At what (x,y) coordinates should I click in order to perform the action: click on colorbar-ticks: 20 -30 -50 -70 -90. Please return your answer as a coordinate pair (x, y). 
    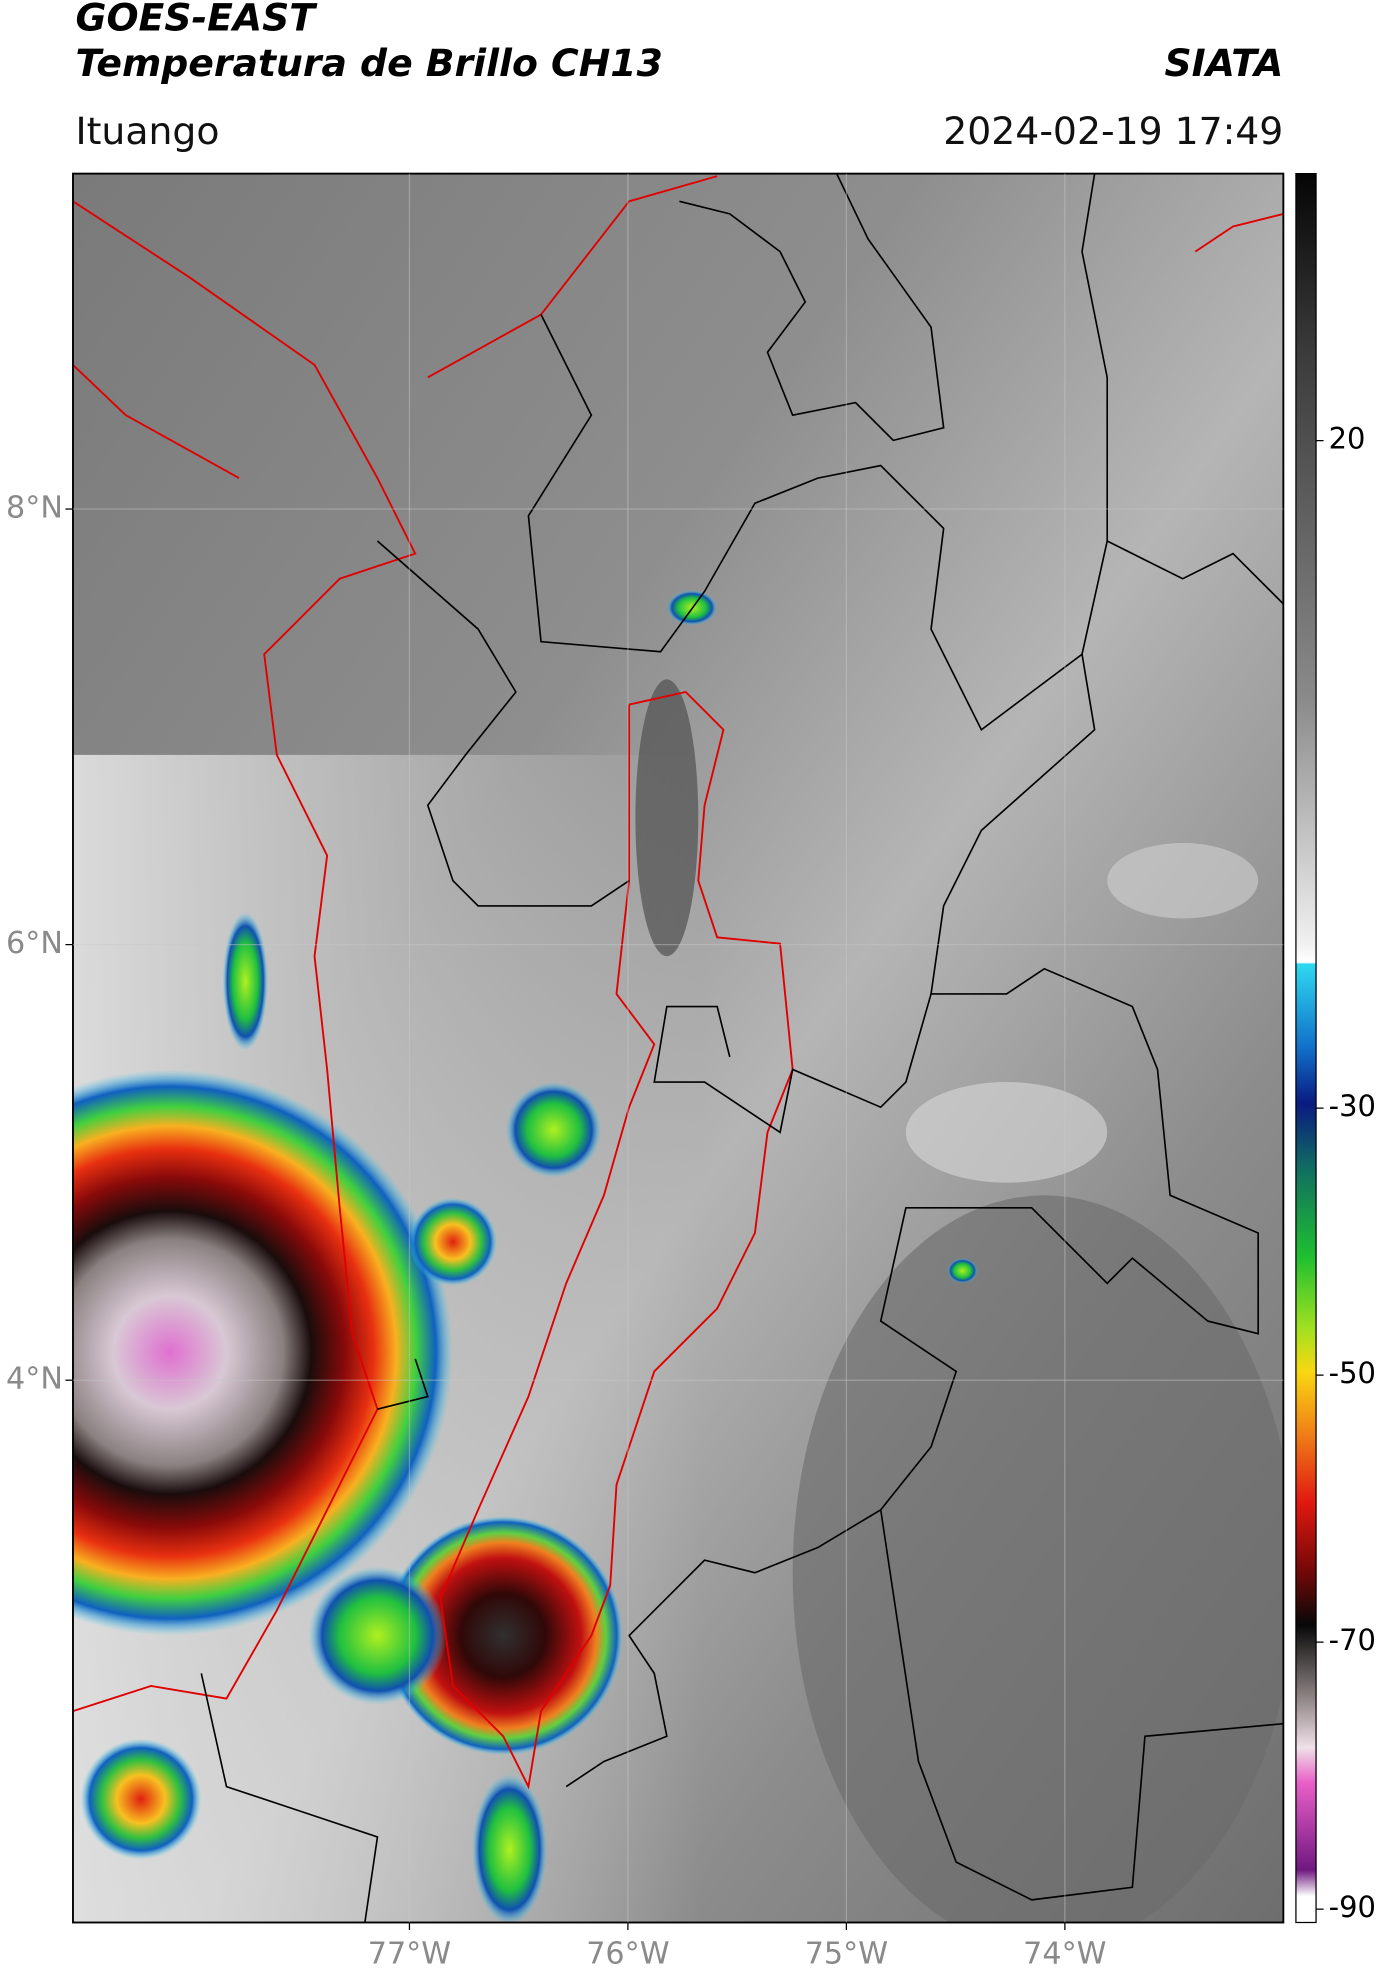
    Looking at the image, I should click on (1346, 1173).